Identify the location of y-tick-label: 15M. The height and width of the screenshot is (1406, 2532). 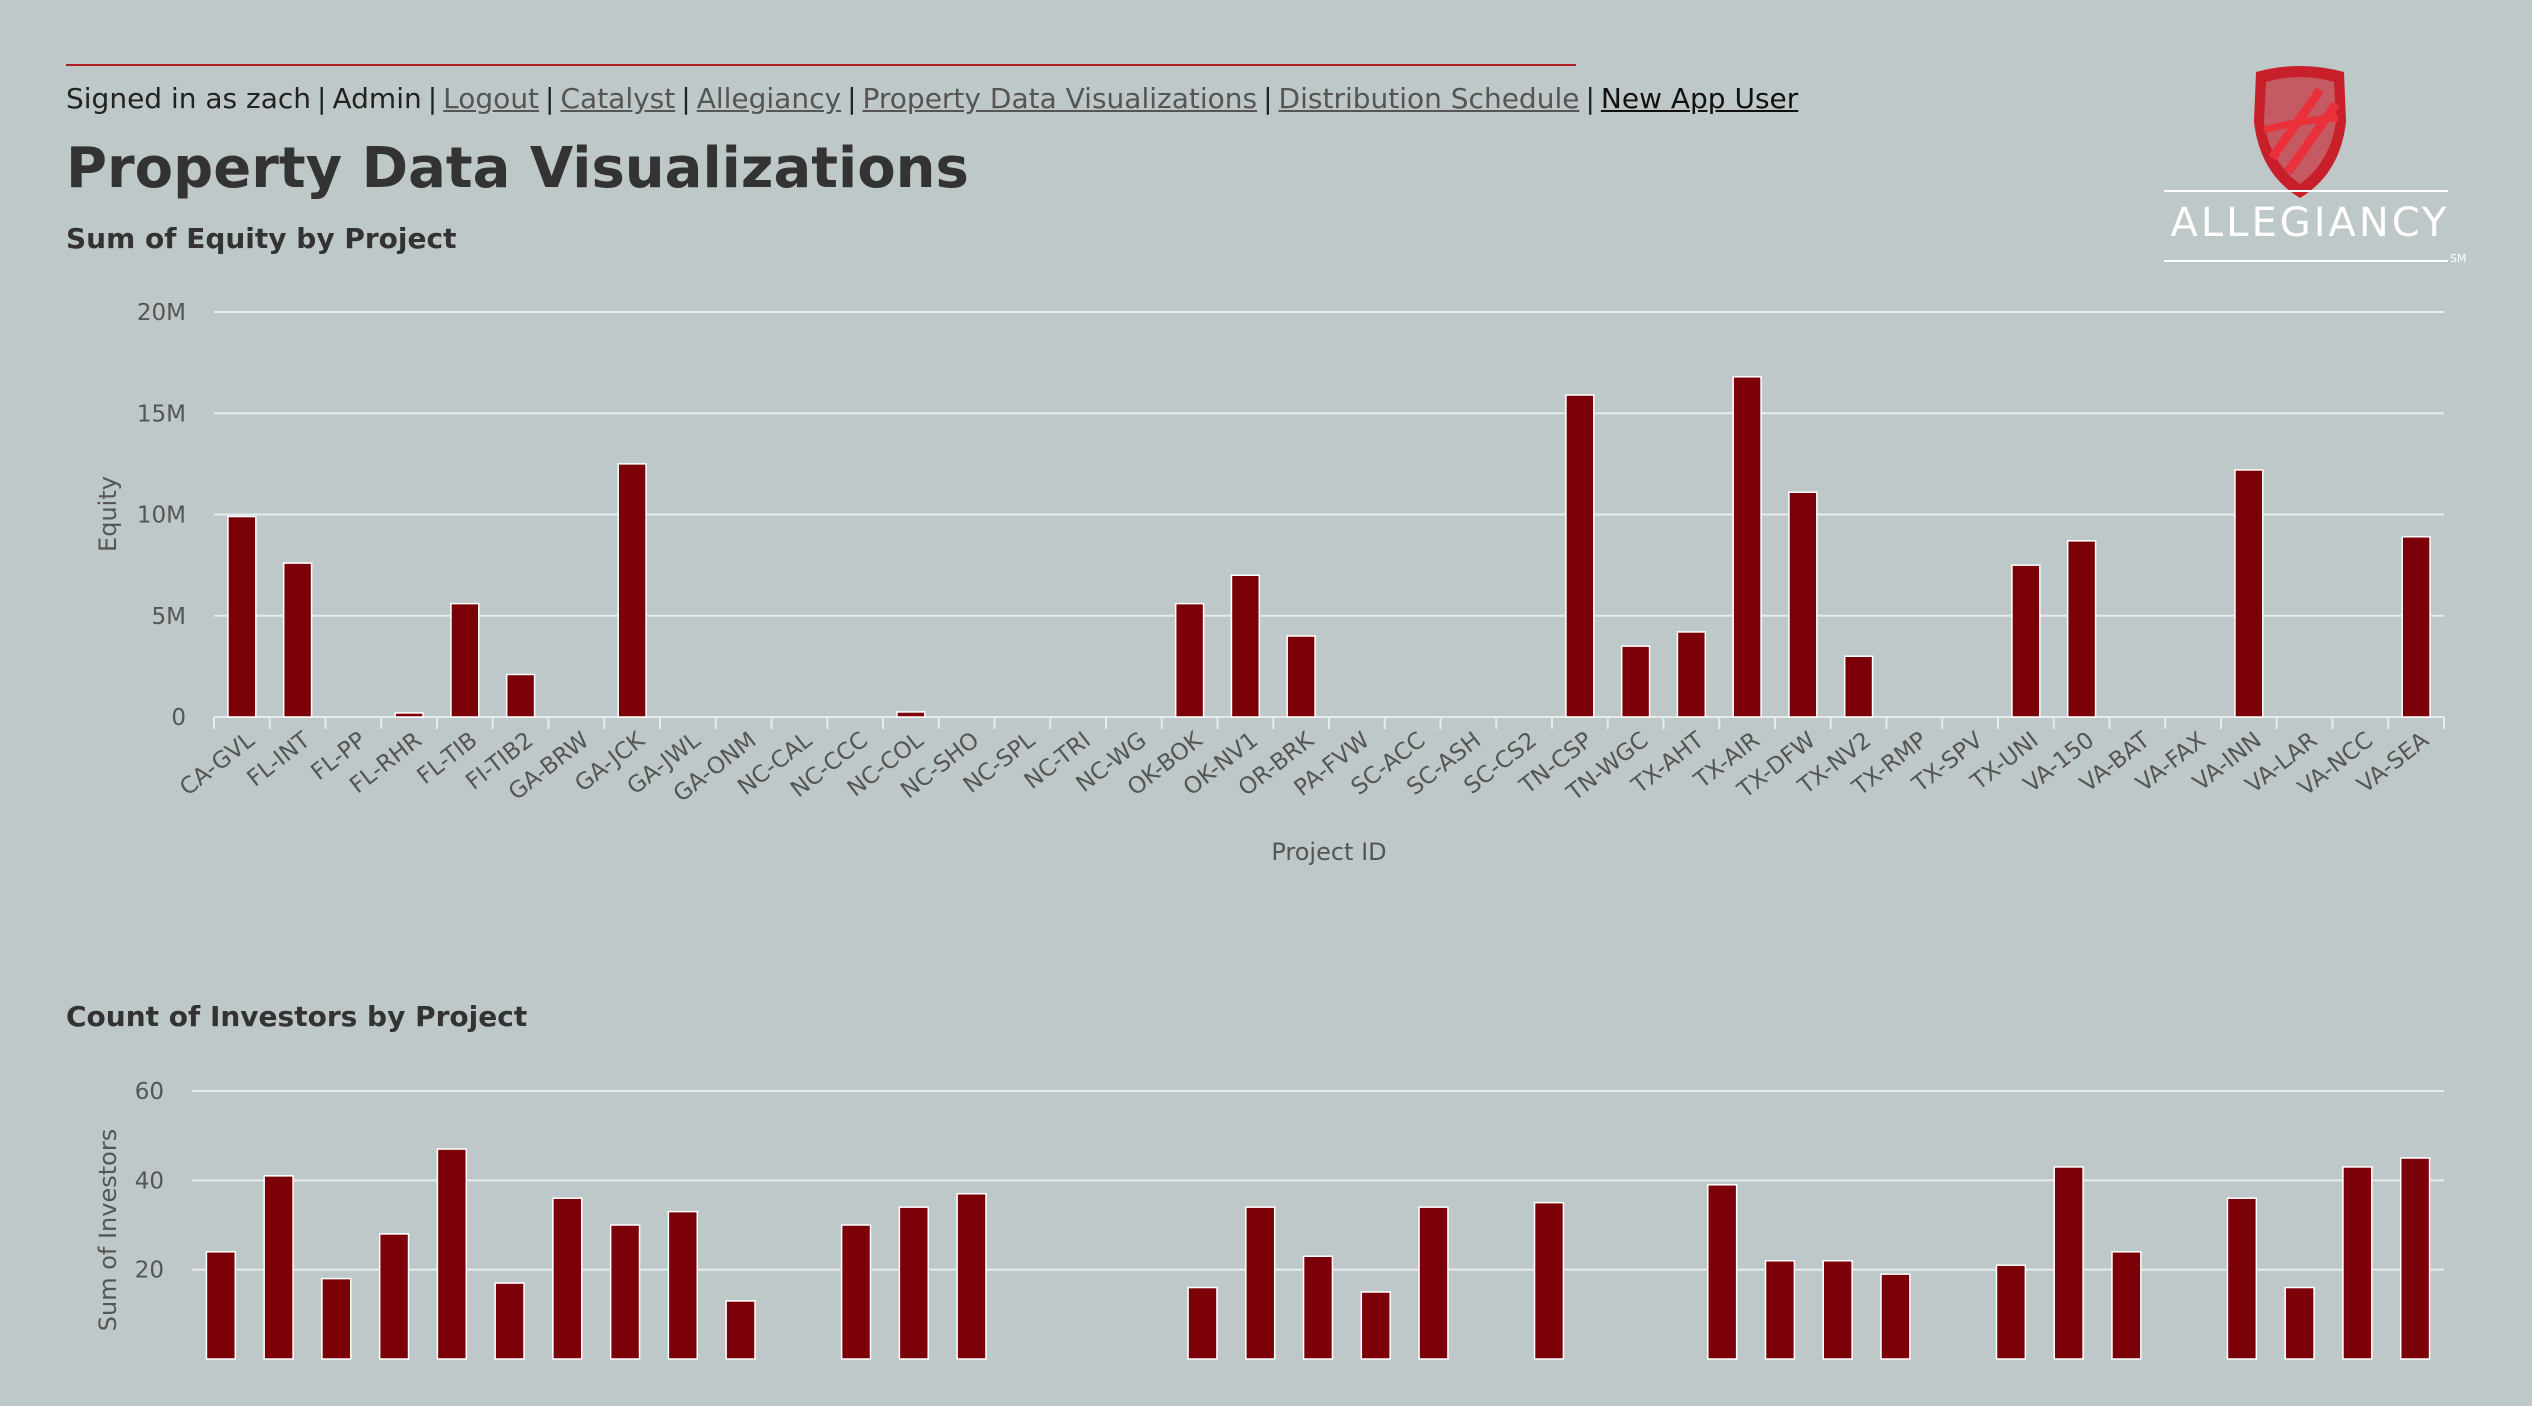
(161, 414).